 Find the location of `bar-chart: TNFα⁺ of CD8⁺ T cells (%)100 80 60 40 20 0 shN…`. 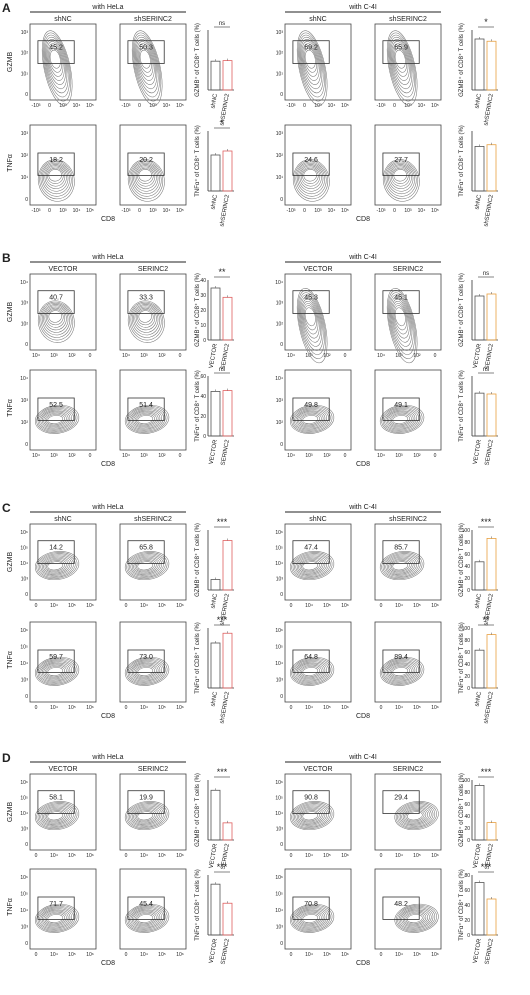

bar-chart: TNFα⁺ of CD8⁺ T cells (%)100 80 60 40 20 0 shN… is located at coordinates (478, 669).